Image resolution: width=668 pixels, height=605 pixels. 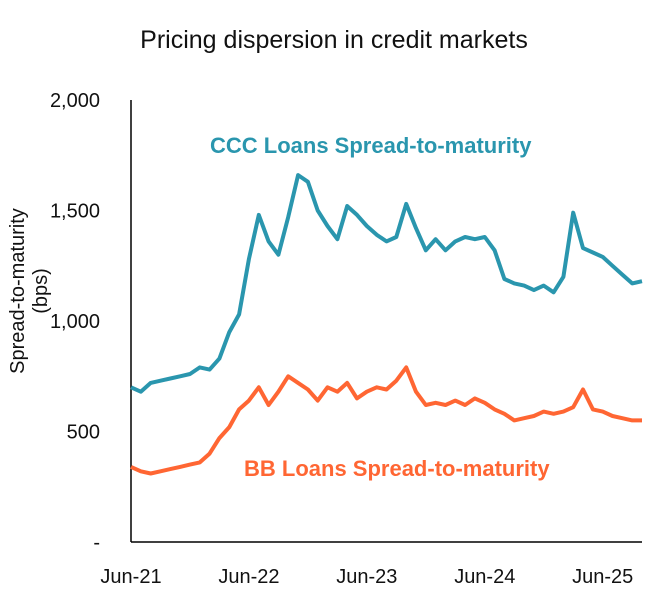 What do you see at coordinates (334, 40) in the screenshot?
I see `chart-title: Pricing dispersion in credit markets` at bounding box center [334, 40].